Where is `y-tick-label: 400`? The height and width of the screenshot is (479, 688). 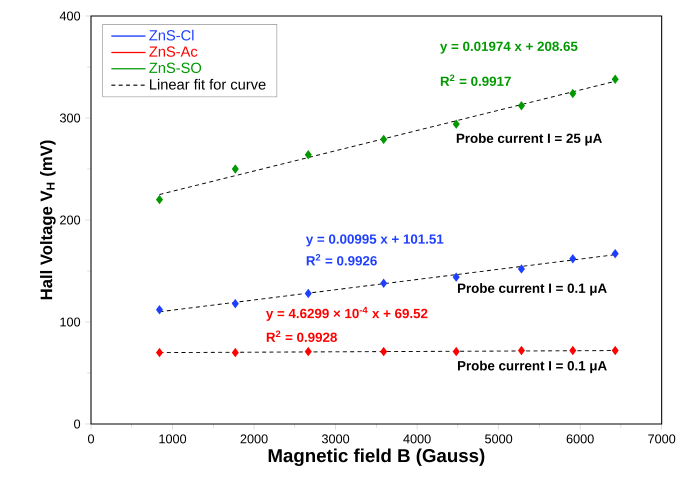
y-tick-label: 400 is located at coordinates (70, 16).